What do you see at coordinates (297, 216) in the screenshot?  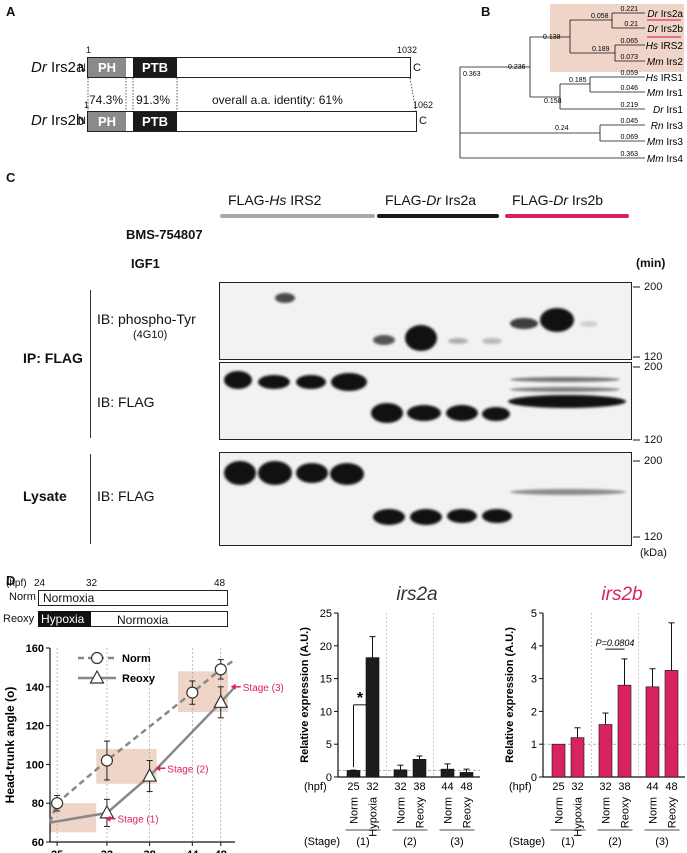 I see `group-bar-hs-irs2` at bounding box center [297, 216].